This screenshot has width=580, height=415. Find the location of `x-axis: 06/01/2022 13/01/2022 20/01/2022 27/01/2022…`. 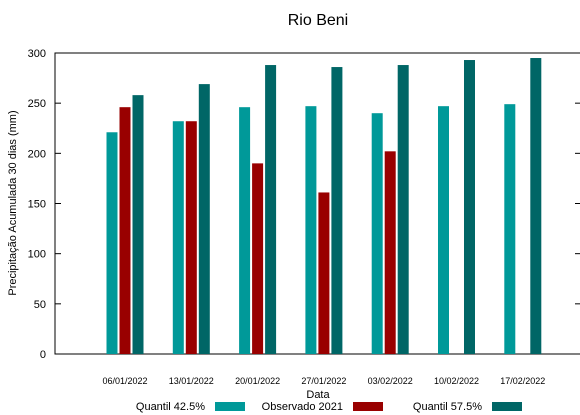

x-axis: 06/01/2022 13/01/2022 20/01/2022 27/01/2022… is located at coordinates (323, 381).